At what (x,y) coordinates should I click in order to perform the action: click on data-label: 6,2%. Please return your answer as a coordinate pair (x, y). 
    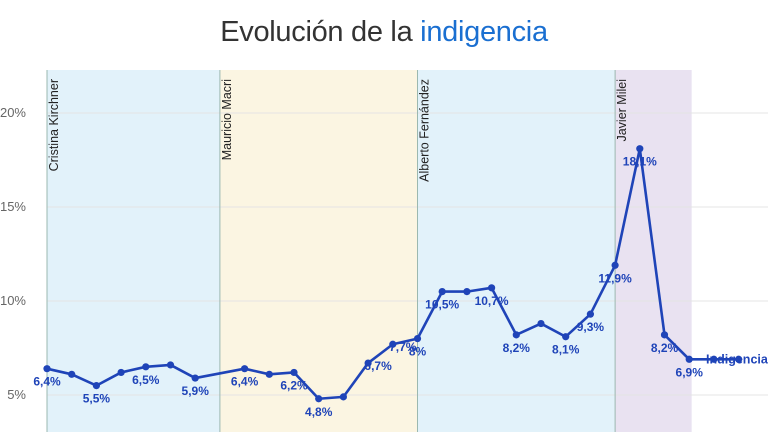
    Looking at the image, I should click on (294, 385).